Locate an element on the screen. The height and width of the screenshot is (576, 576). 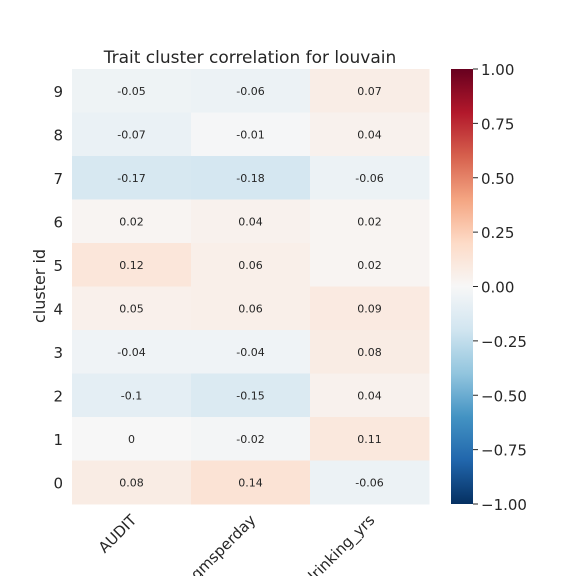
y-tick-label: 1 is located at coordinates (58, 440).